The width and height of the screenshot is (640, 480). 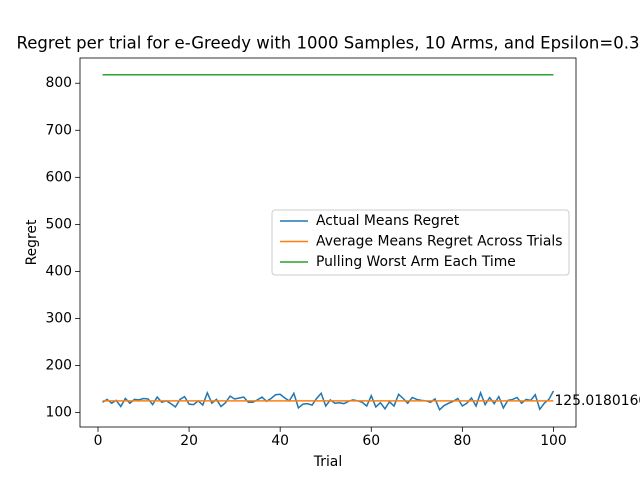 What do you see at coordinates (416, 262) in the screenshot?
I see `legend-label: Pulling Worst Arm Each Time` at bounding box center [416, 262].